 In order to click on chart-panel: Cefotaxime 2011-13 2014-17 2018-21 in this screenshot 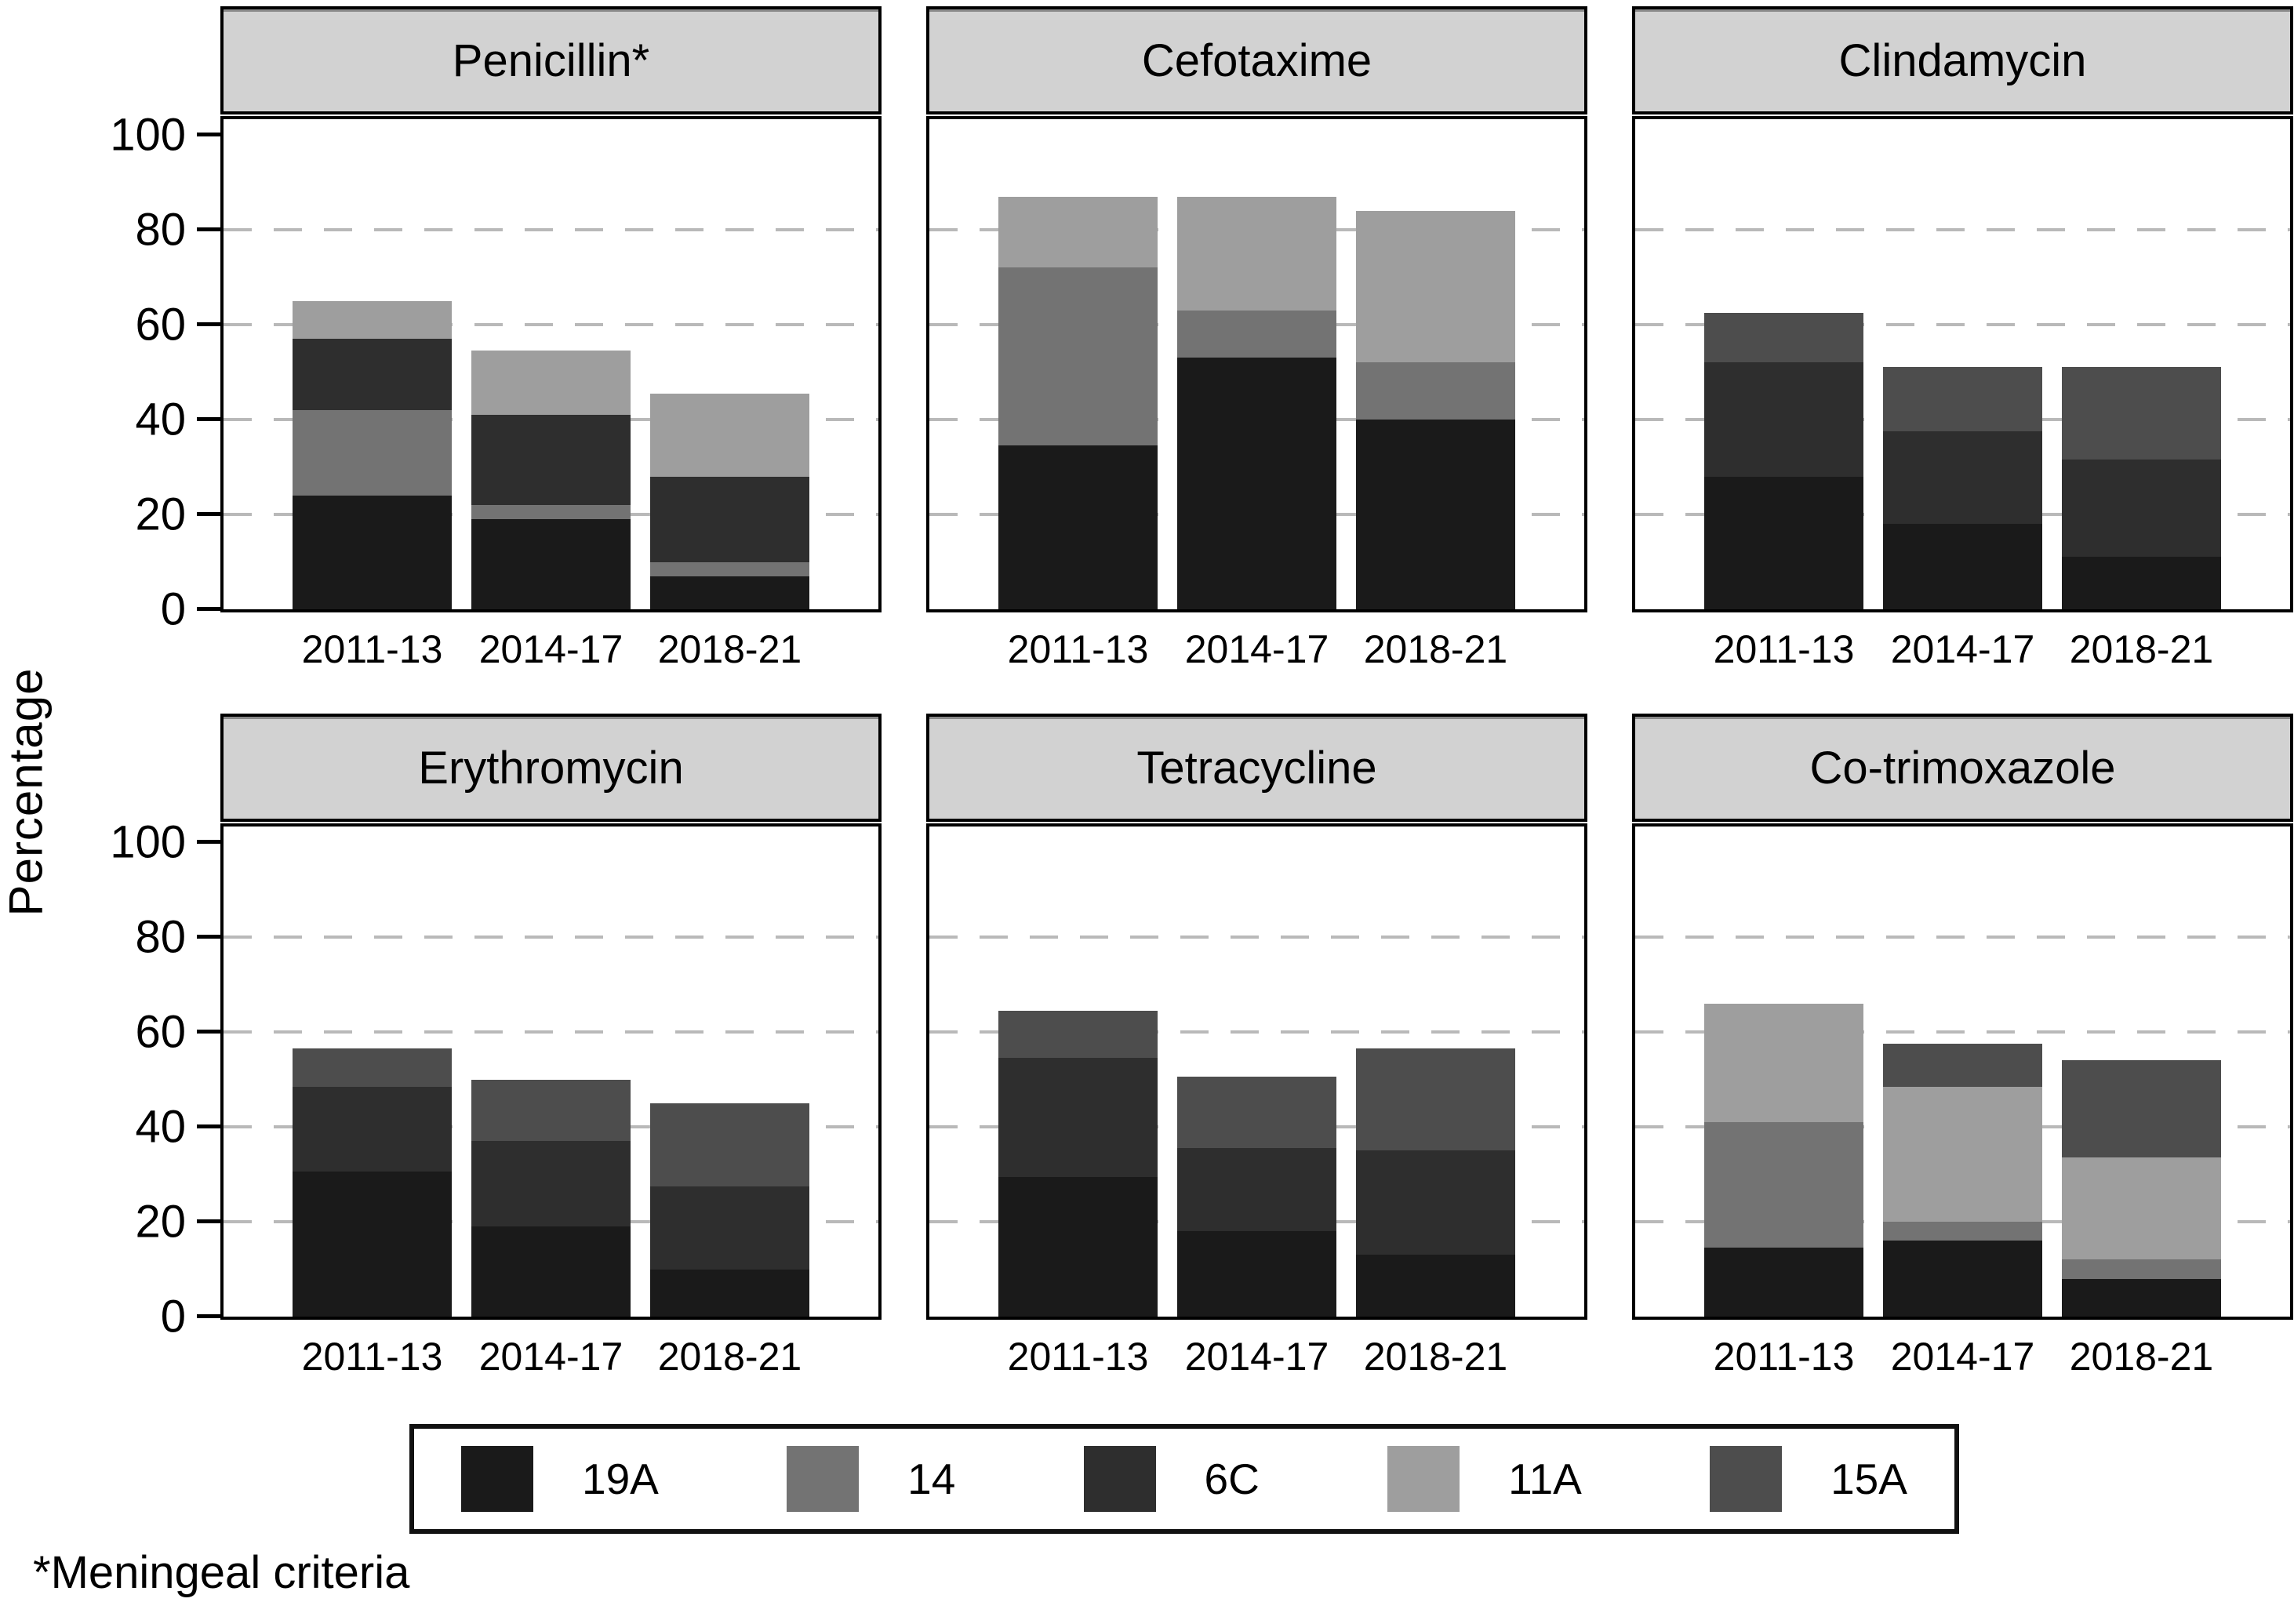, I will do `click(1256, 338)`.